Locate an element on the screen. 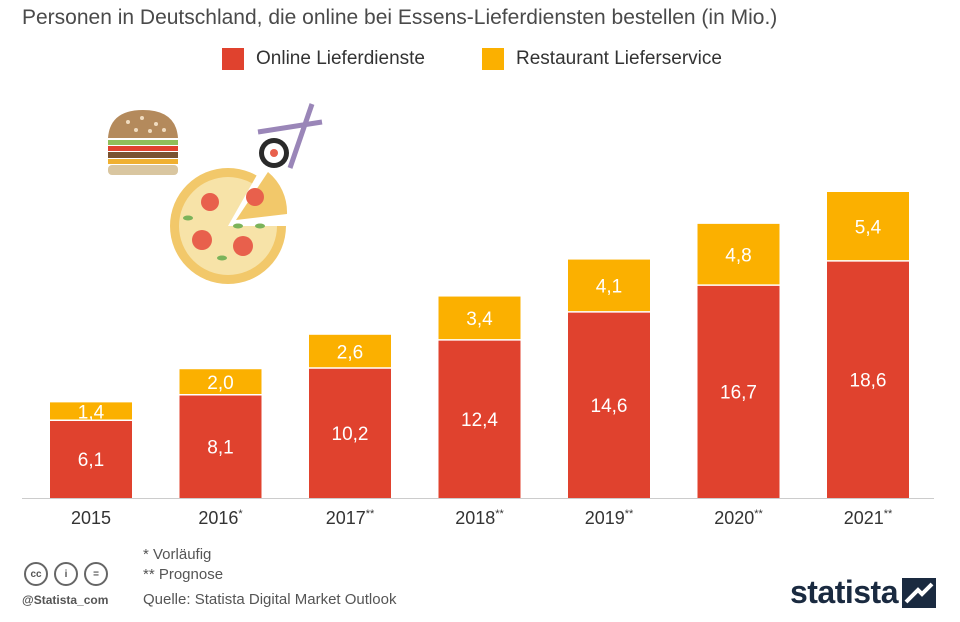 The image size is (960, 622). bar-restaurant-2017 is located at coordinates (350, 351).